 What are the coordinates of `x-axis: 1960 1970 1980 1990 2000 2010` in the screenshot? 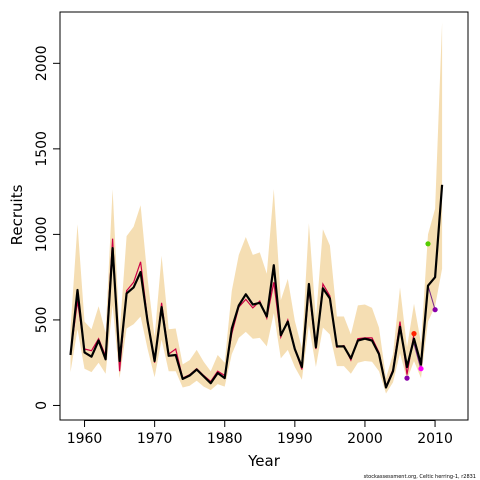 It's located at (260, 433).